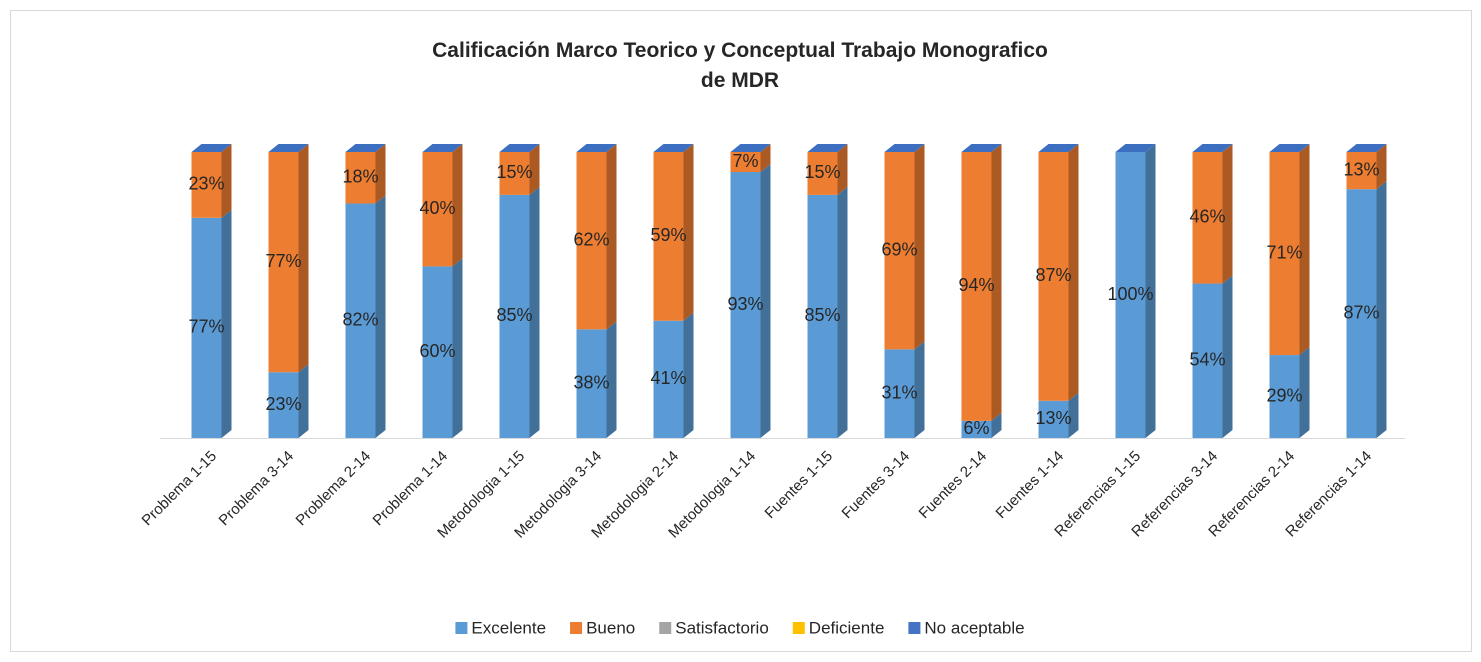 The width and height of the screenshot is (1481, 662). I want to click on data-label: 29%, so click(1284, 395).